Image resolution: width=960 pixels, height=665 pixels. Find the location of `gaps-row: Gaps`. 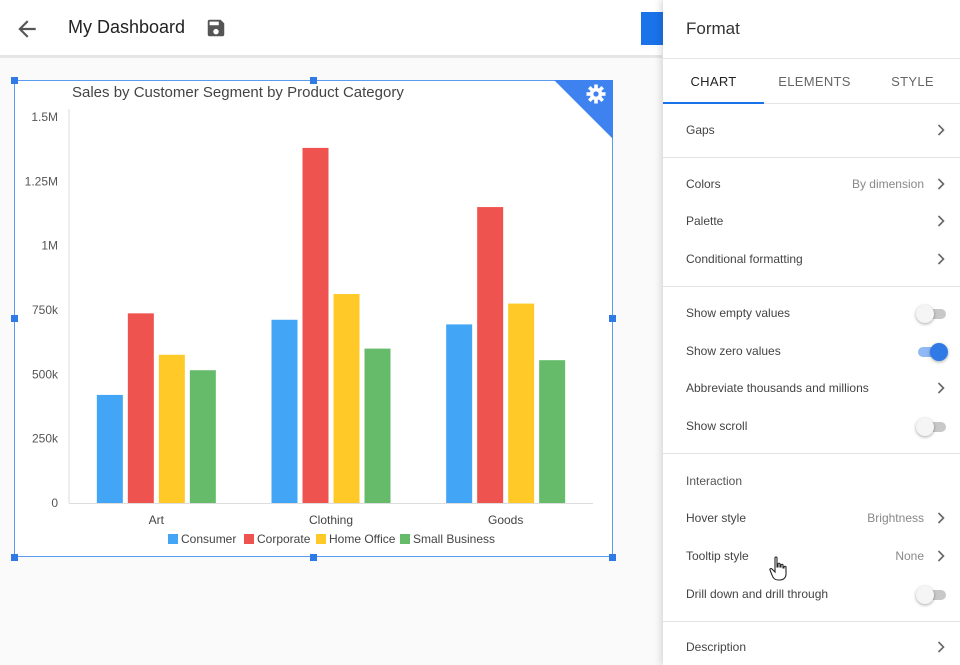

gaps-row: Gaps is located at coordinates (811, 130).